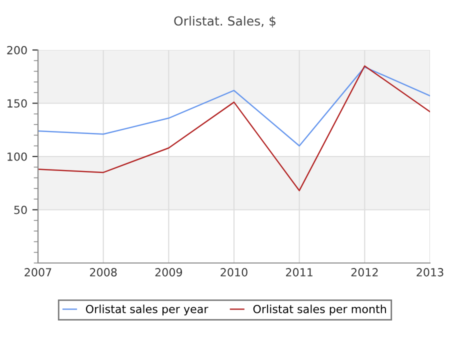 This screenshot has height=350, width=450. I want to click on x-tick-label: 2010, so click(234, 272).